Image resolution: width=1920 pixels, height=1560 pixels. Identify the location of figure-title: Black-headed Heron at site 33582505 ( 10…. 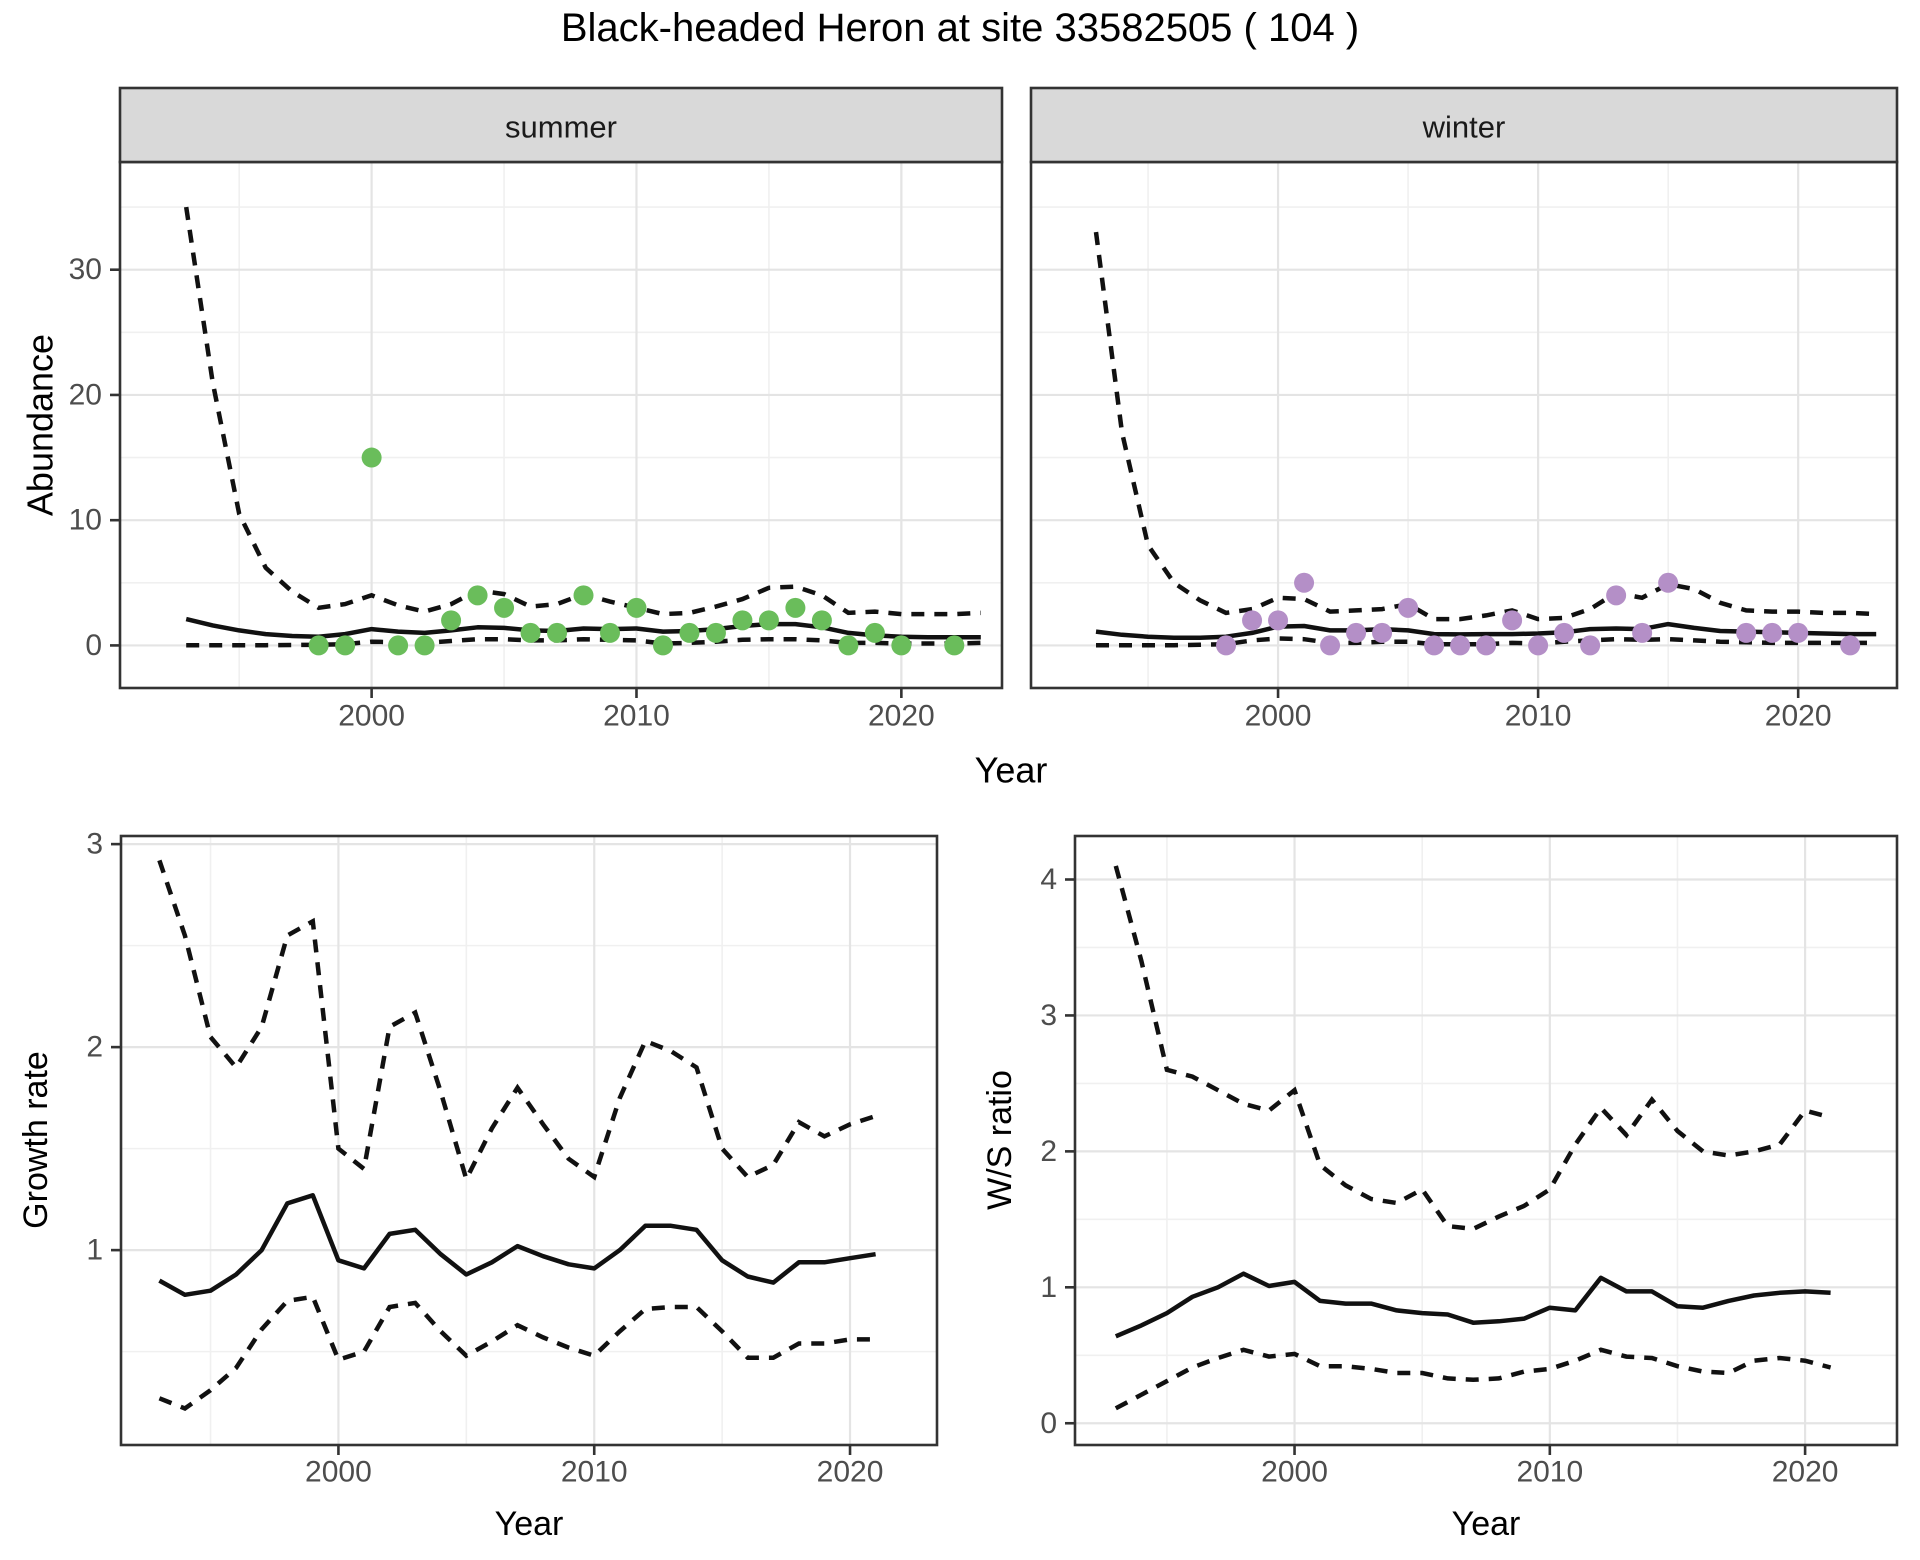
(960, 28).